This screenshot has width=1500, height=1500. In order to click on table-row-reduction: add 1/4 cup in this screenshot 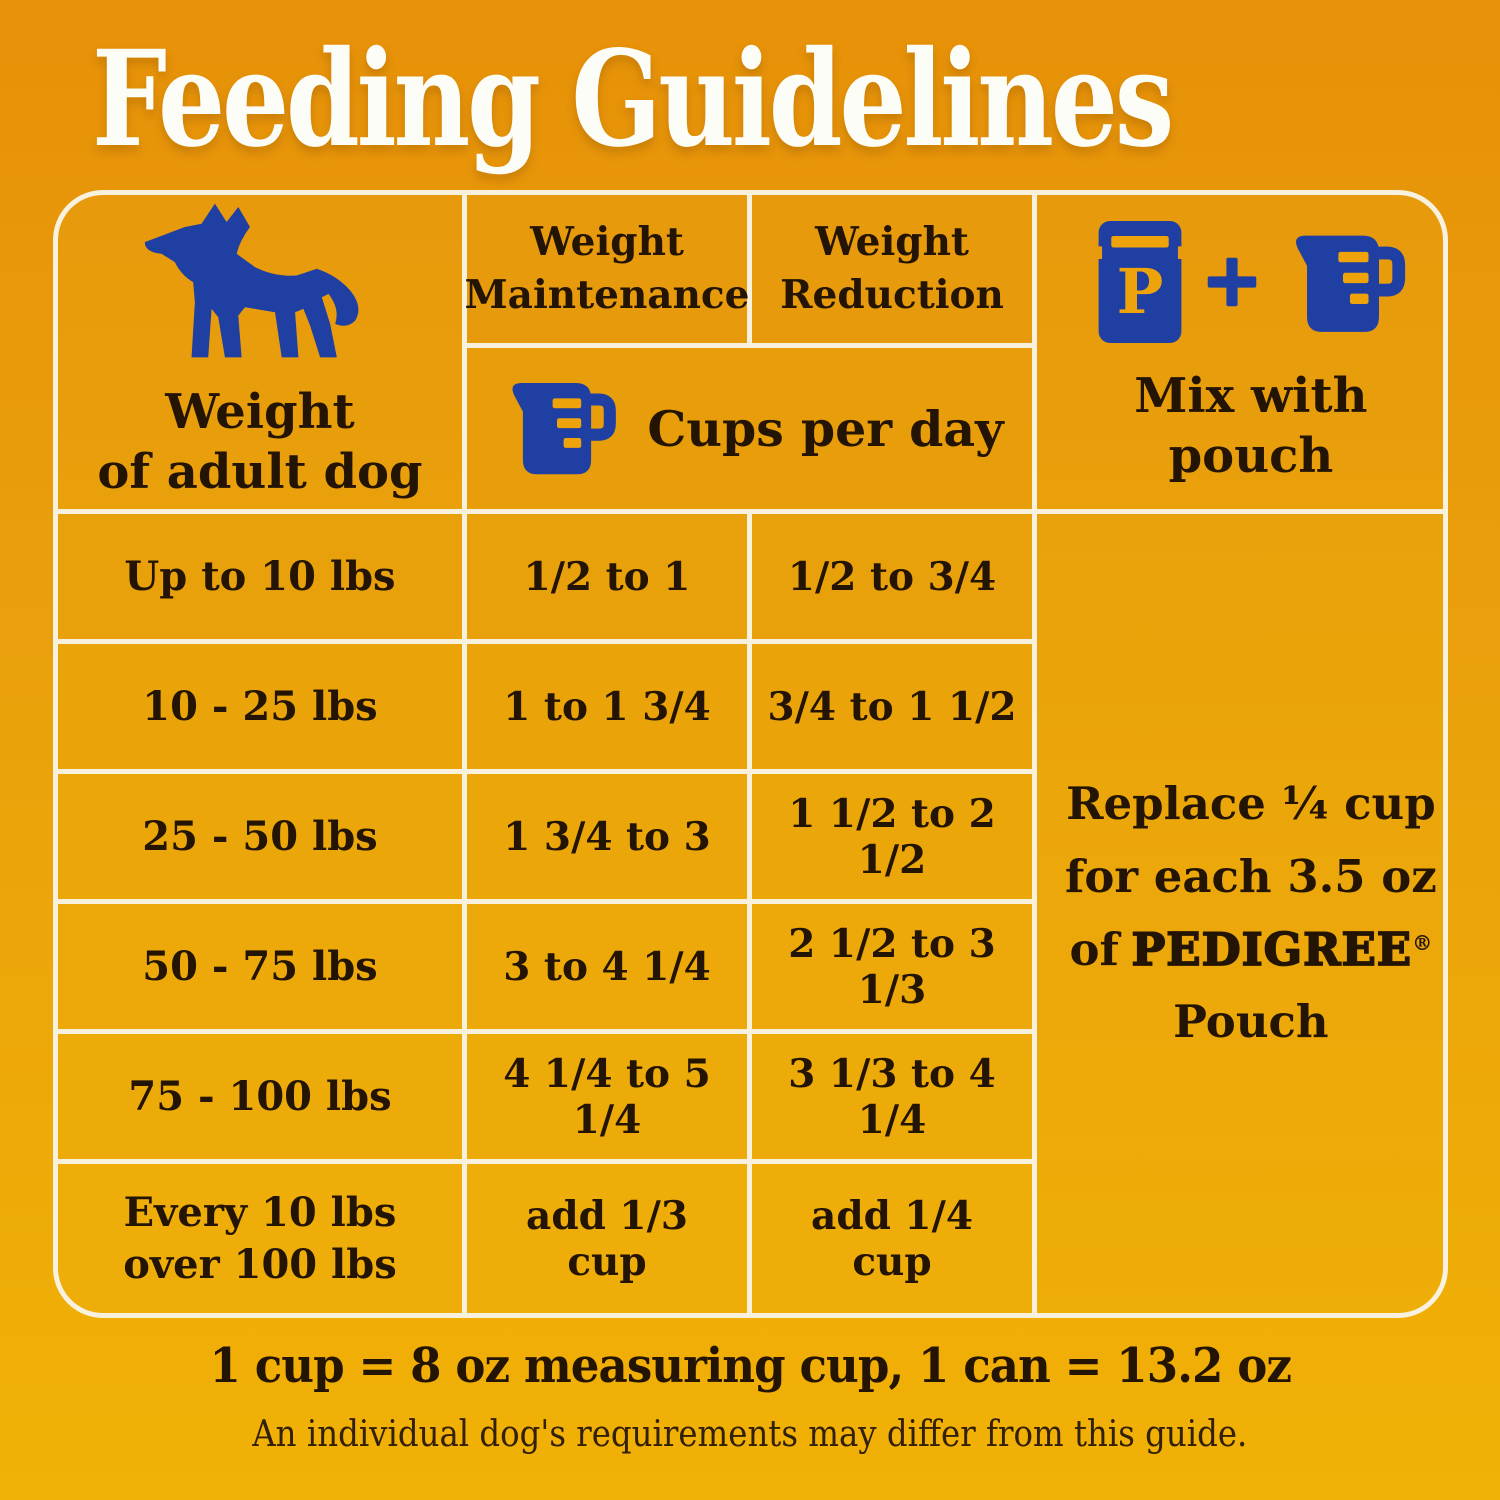, I will do `click(892, 1238)`.